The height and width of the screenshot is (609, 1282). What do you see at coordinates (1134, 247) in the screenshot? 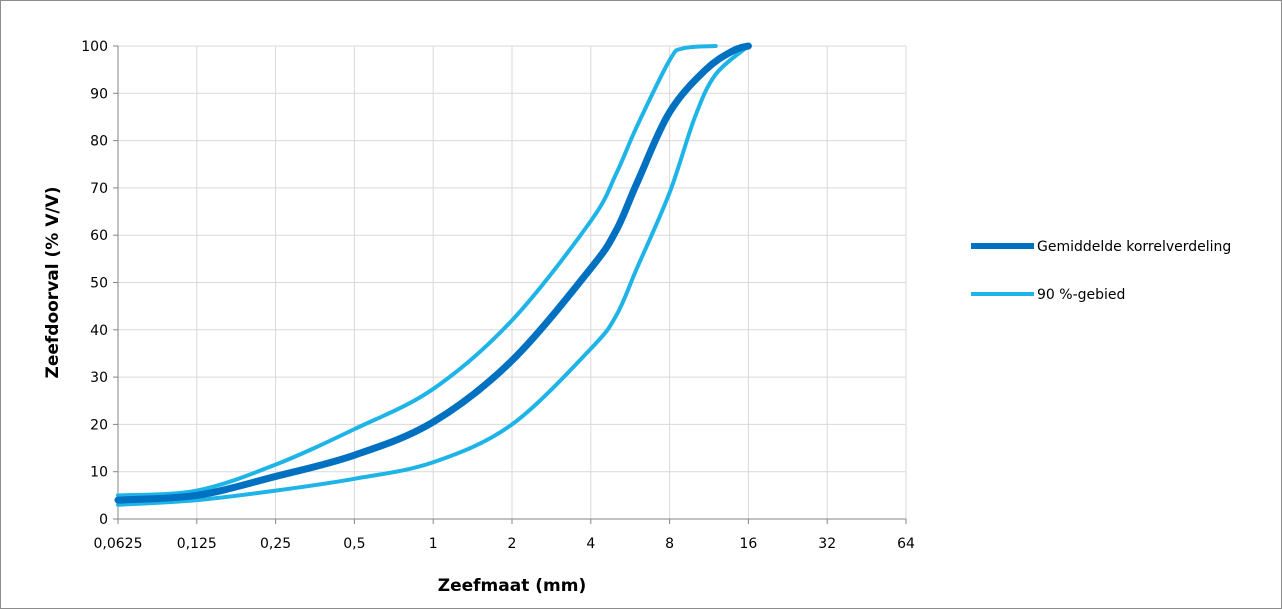
I see `legend-label: Gemiddelde korrelverdeling` at bounding box center [1134, 247].